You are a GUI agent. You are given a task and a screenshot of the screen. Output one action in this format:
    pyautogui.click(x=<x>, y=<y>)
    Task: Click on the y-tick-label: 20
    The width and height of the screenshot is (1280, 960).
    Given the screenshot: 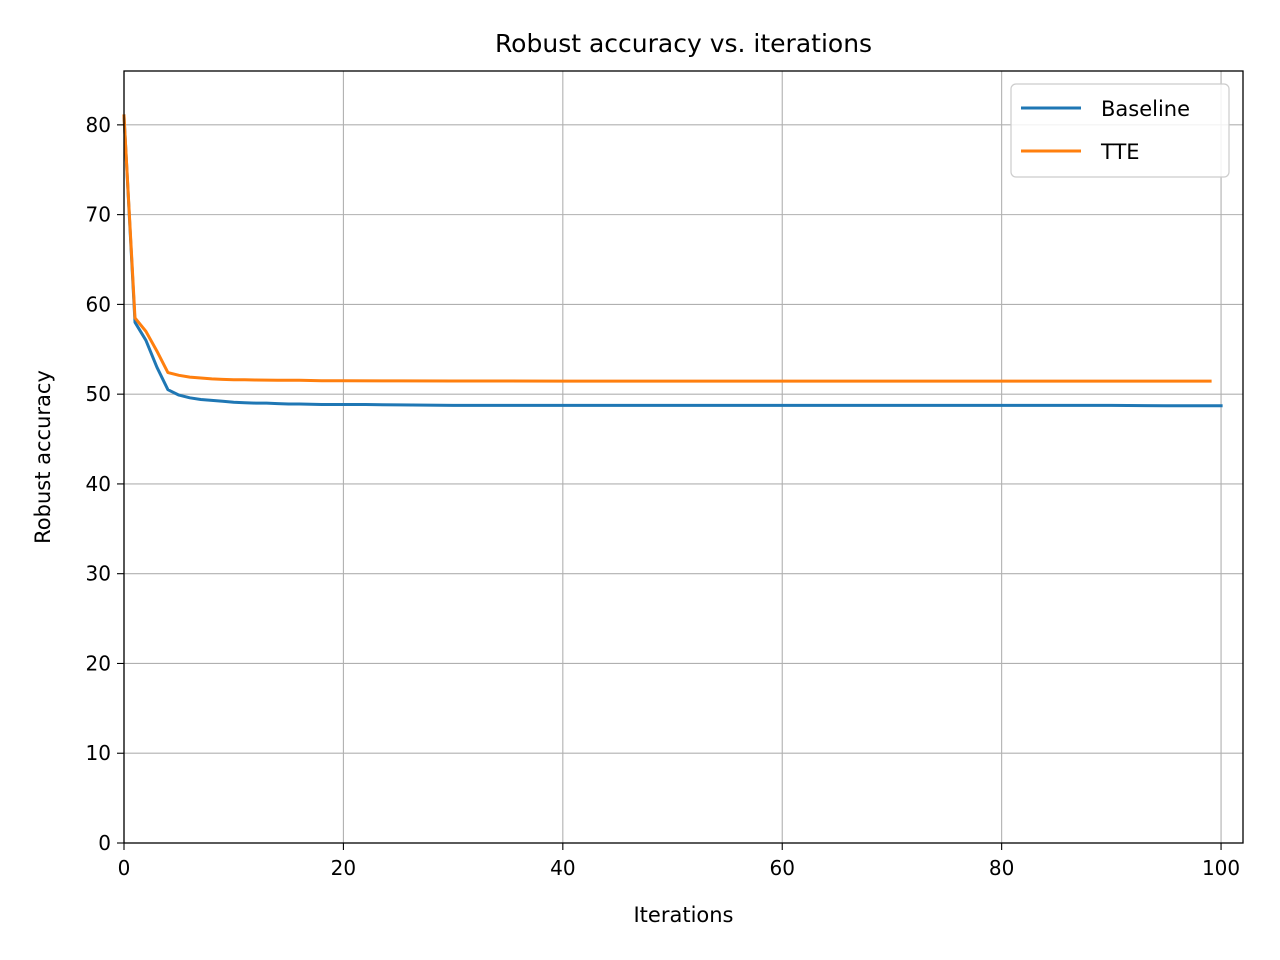 What is the action you would take?
    pyautogui.click(x=98, y=663)
    